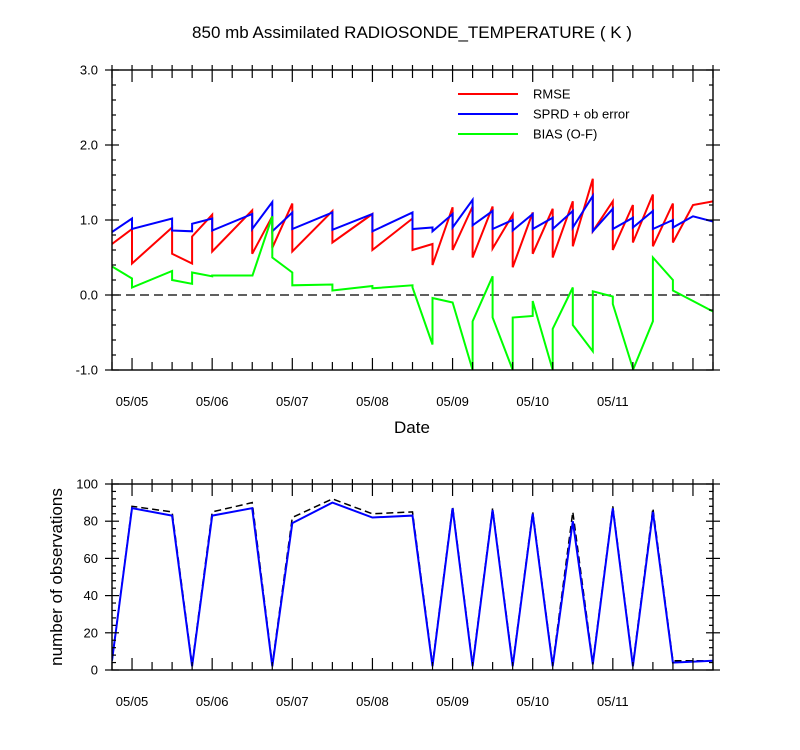 The image size is (800, 750). I want to click on y-tick-label: 2.0, so click(89, 145).